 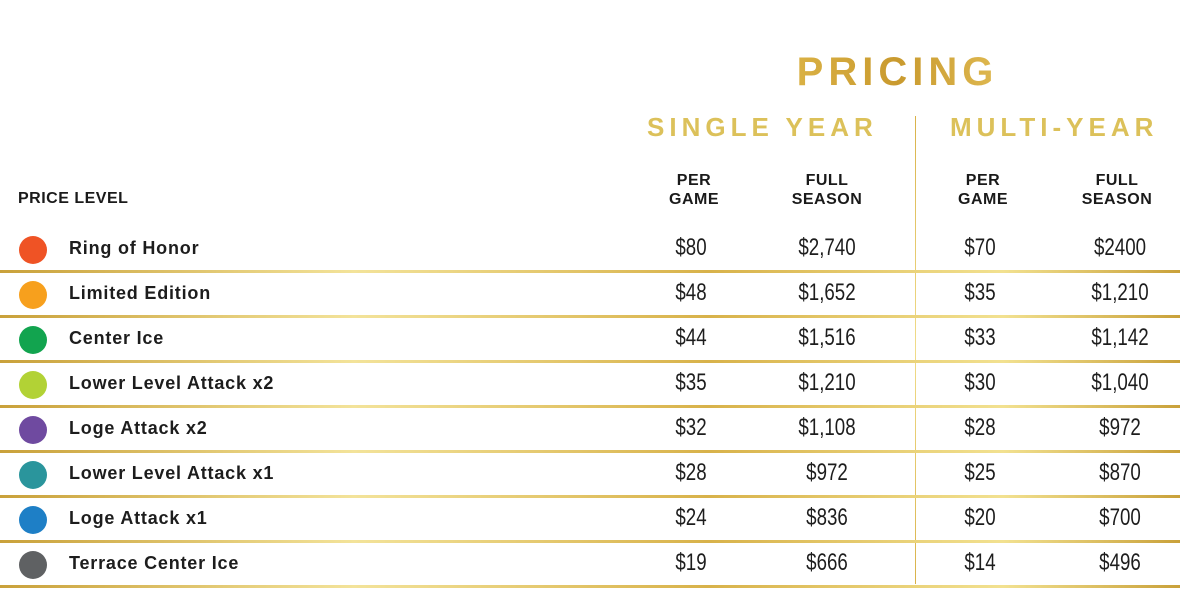 What do you see at coordinates (980, 427) in the screenshot?
I see `multi-per-game-price: $28` at bounding box center [980, 427].